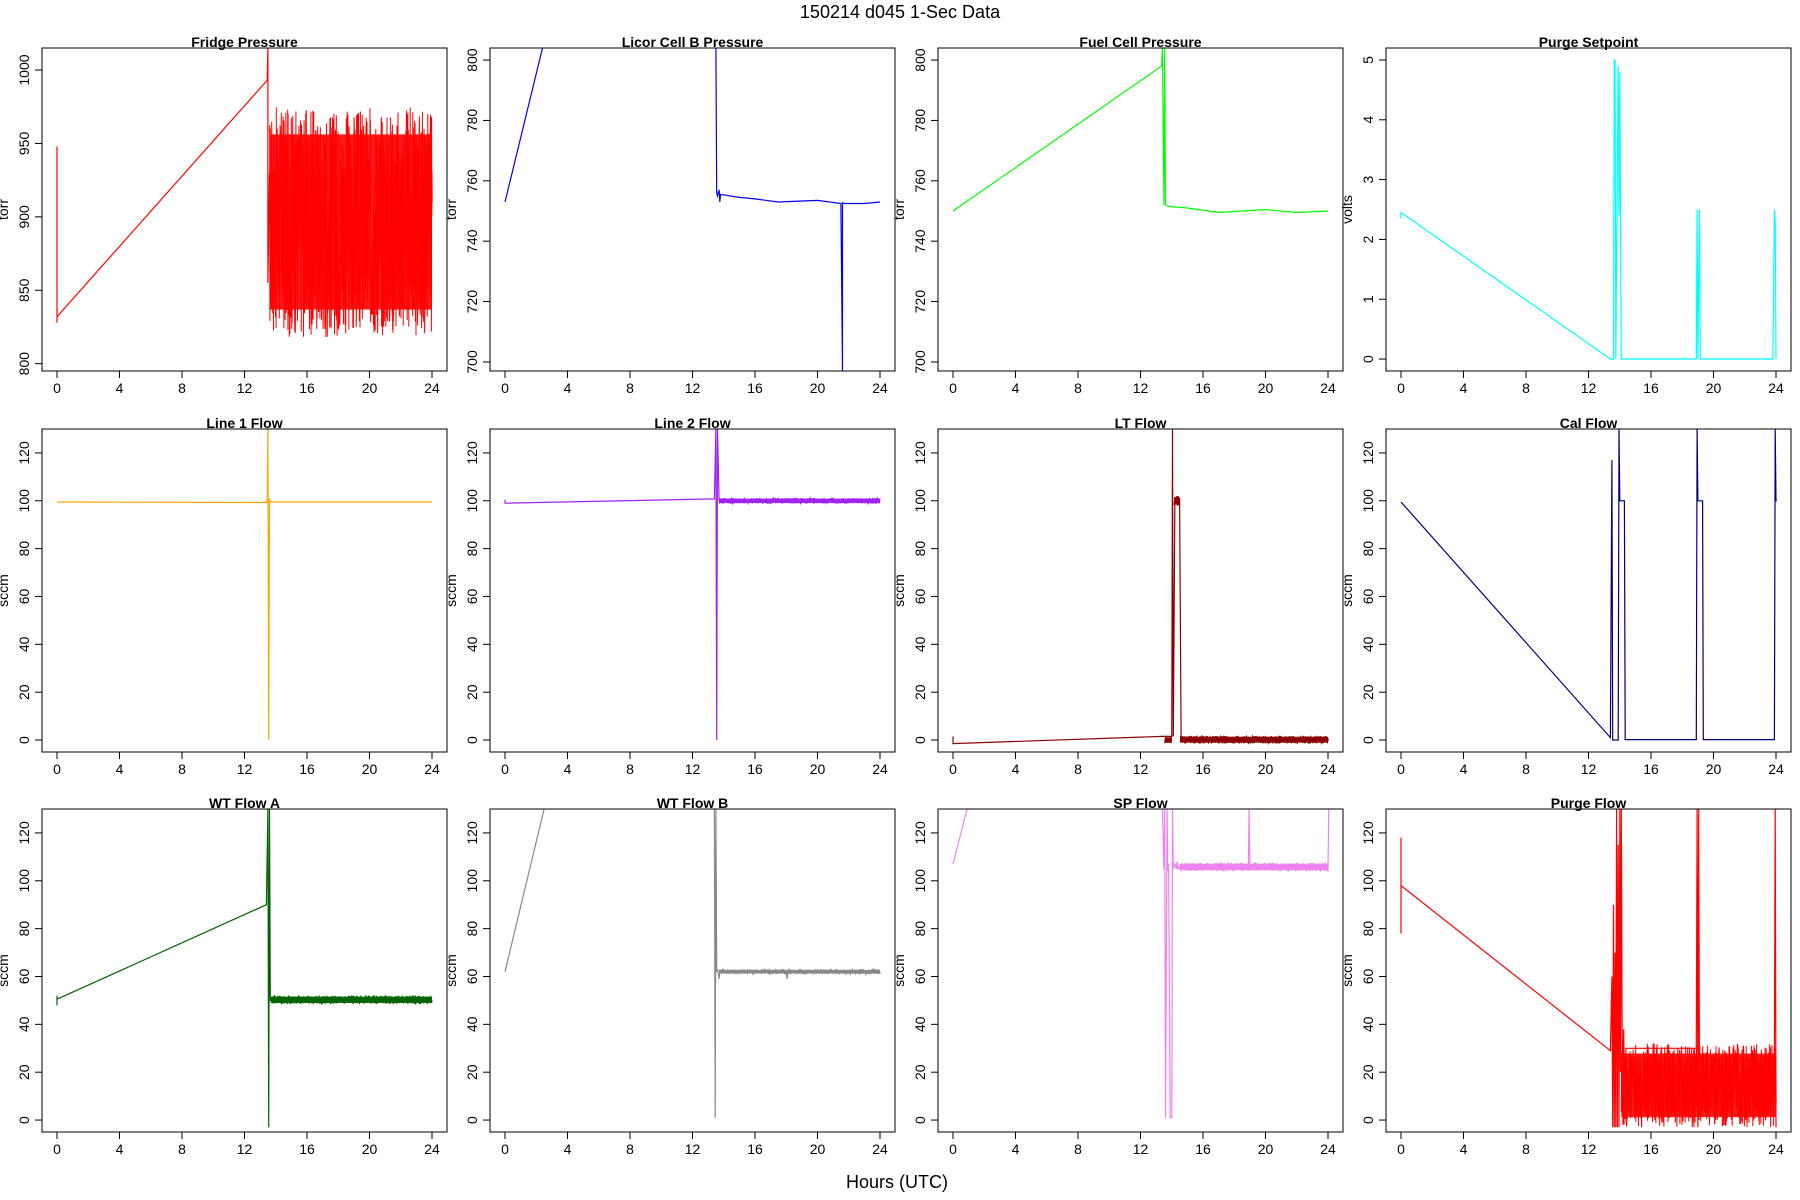 This screenshot has height=1200, width=1800. Describe the element at coordinates (920, 976) in the screenshot. I see `panel-sp-flow-y-tick-label: 60` at that location.